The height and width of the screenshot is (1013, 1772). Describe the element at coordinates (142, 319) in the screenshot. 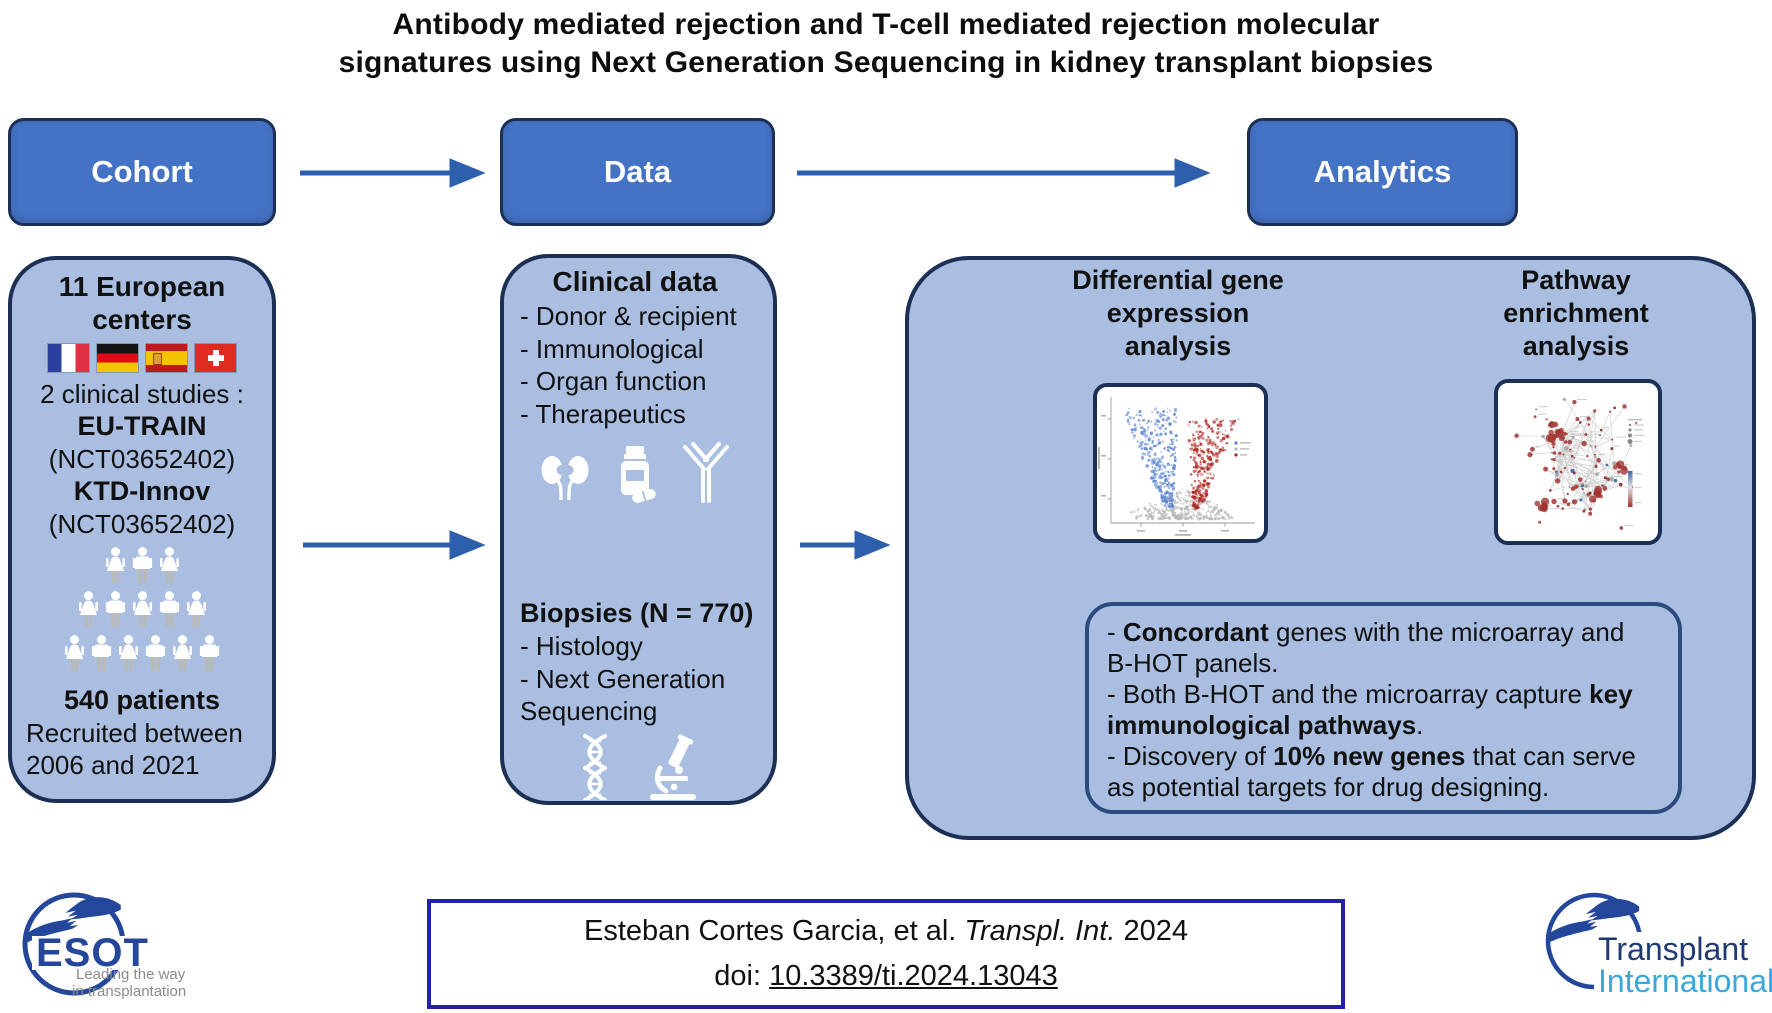

I see `cohort-centers-line2: centers` at that location.